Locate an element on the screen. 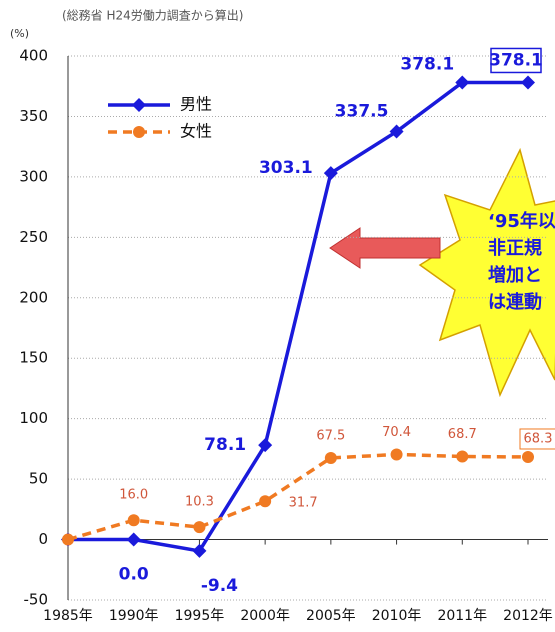  source: (総務省 H24労働力調査から算出) is located at coordinates (152, 15).